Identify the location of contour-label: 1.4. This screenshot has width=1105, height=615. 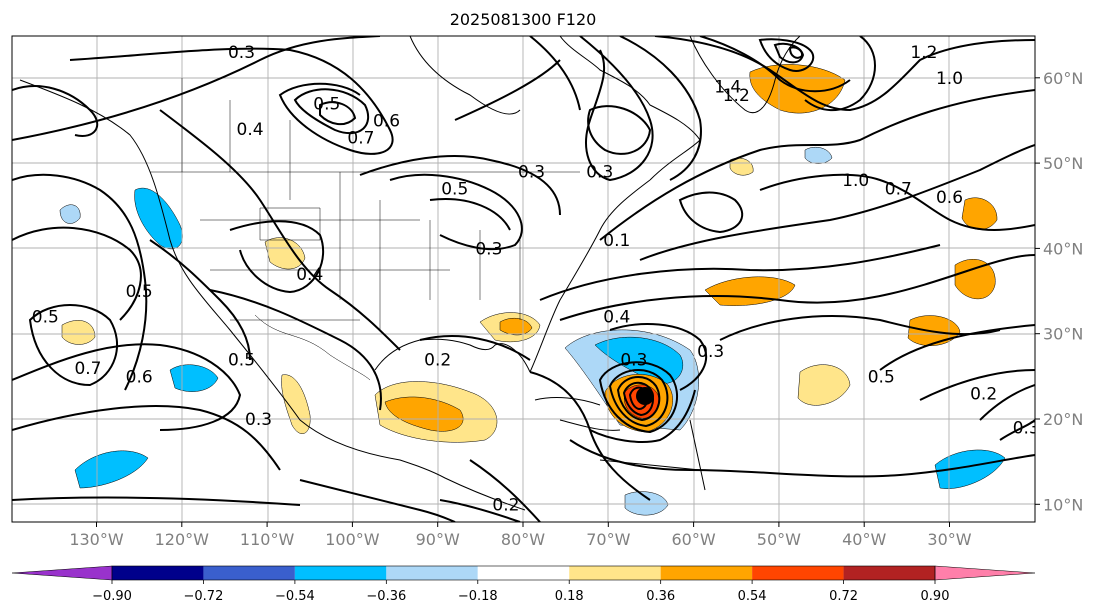
(727, 87).